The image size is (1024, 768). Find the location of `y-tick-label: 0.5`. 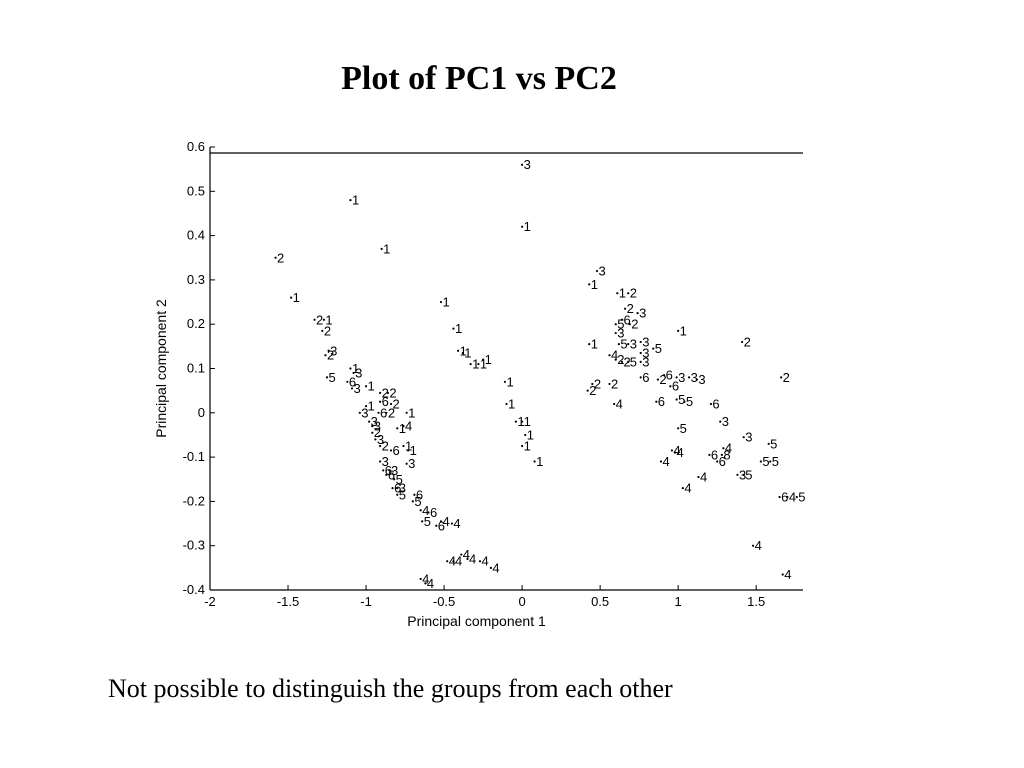

y-tick-label: 0.5 is located at coordinates (196, 190).